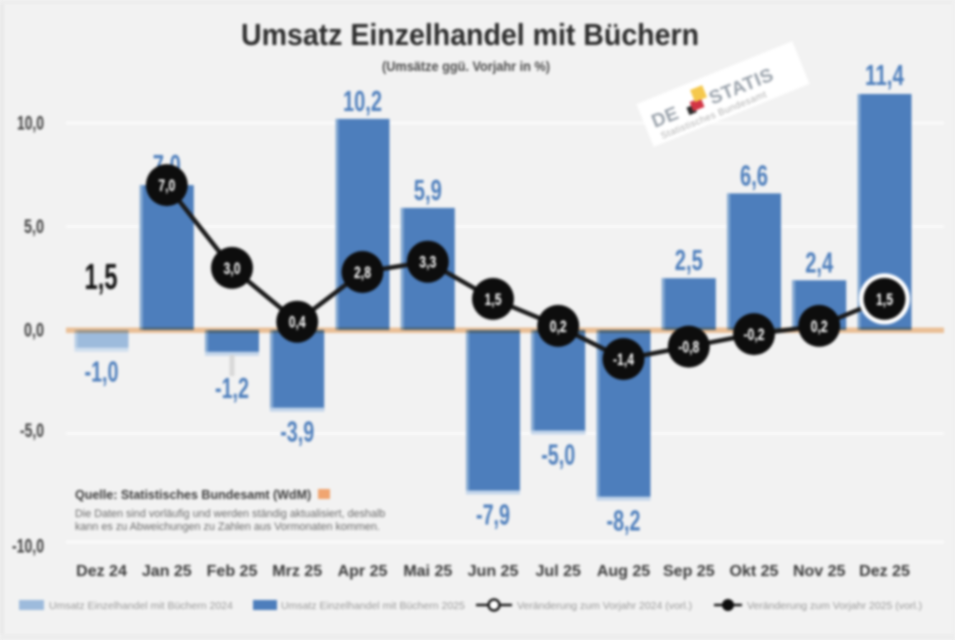 The image size is (955, 640). What do you see at coordinates (427, 571) in the screenshot?
I see `svg-text: Mai 25` at bounding box center [427, 571].